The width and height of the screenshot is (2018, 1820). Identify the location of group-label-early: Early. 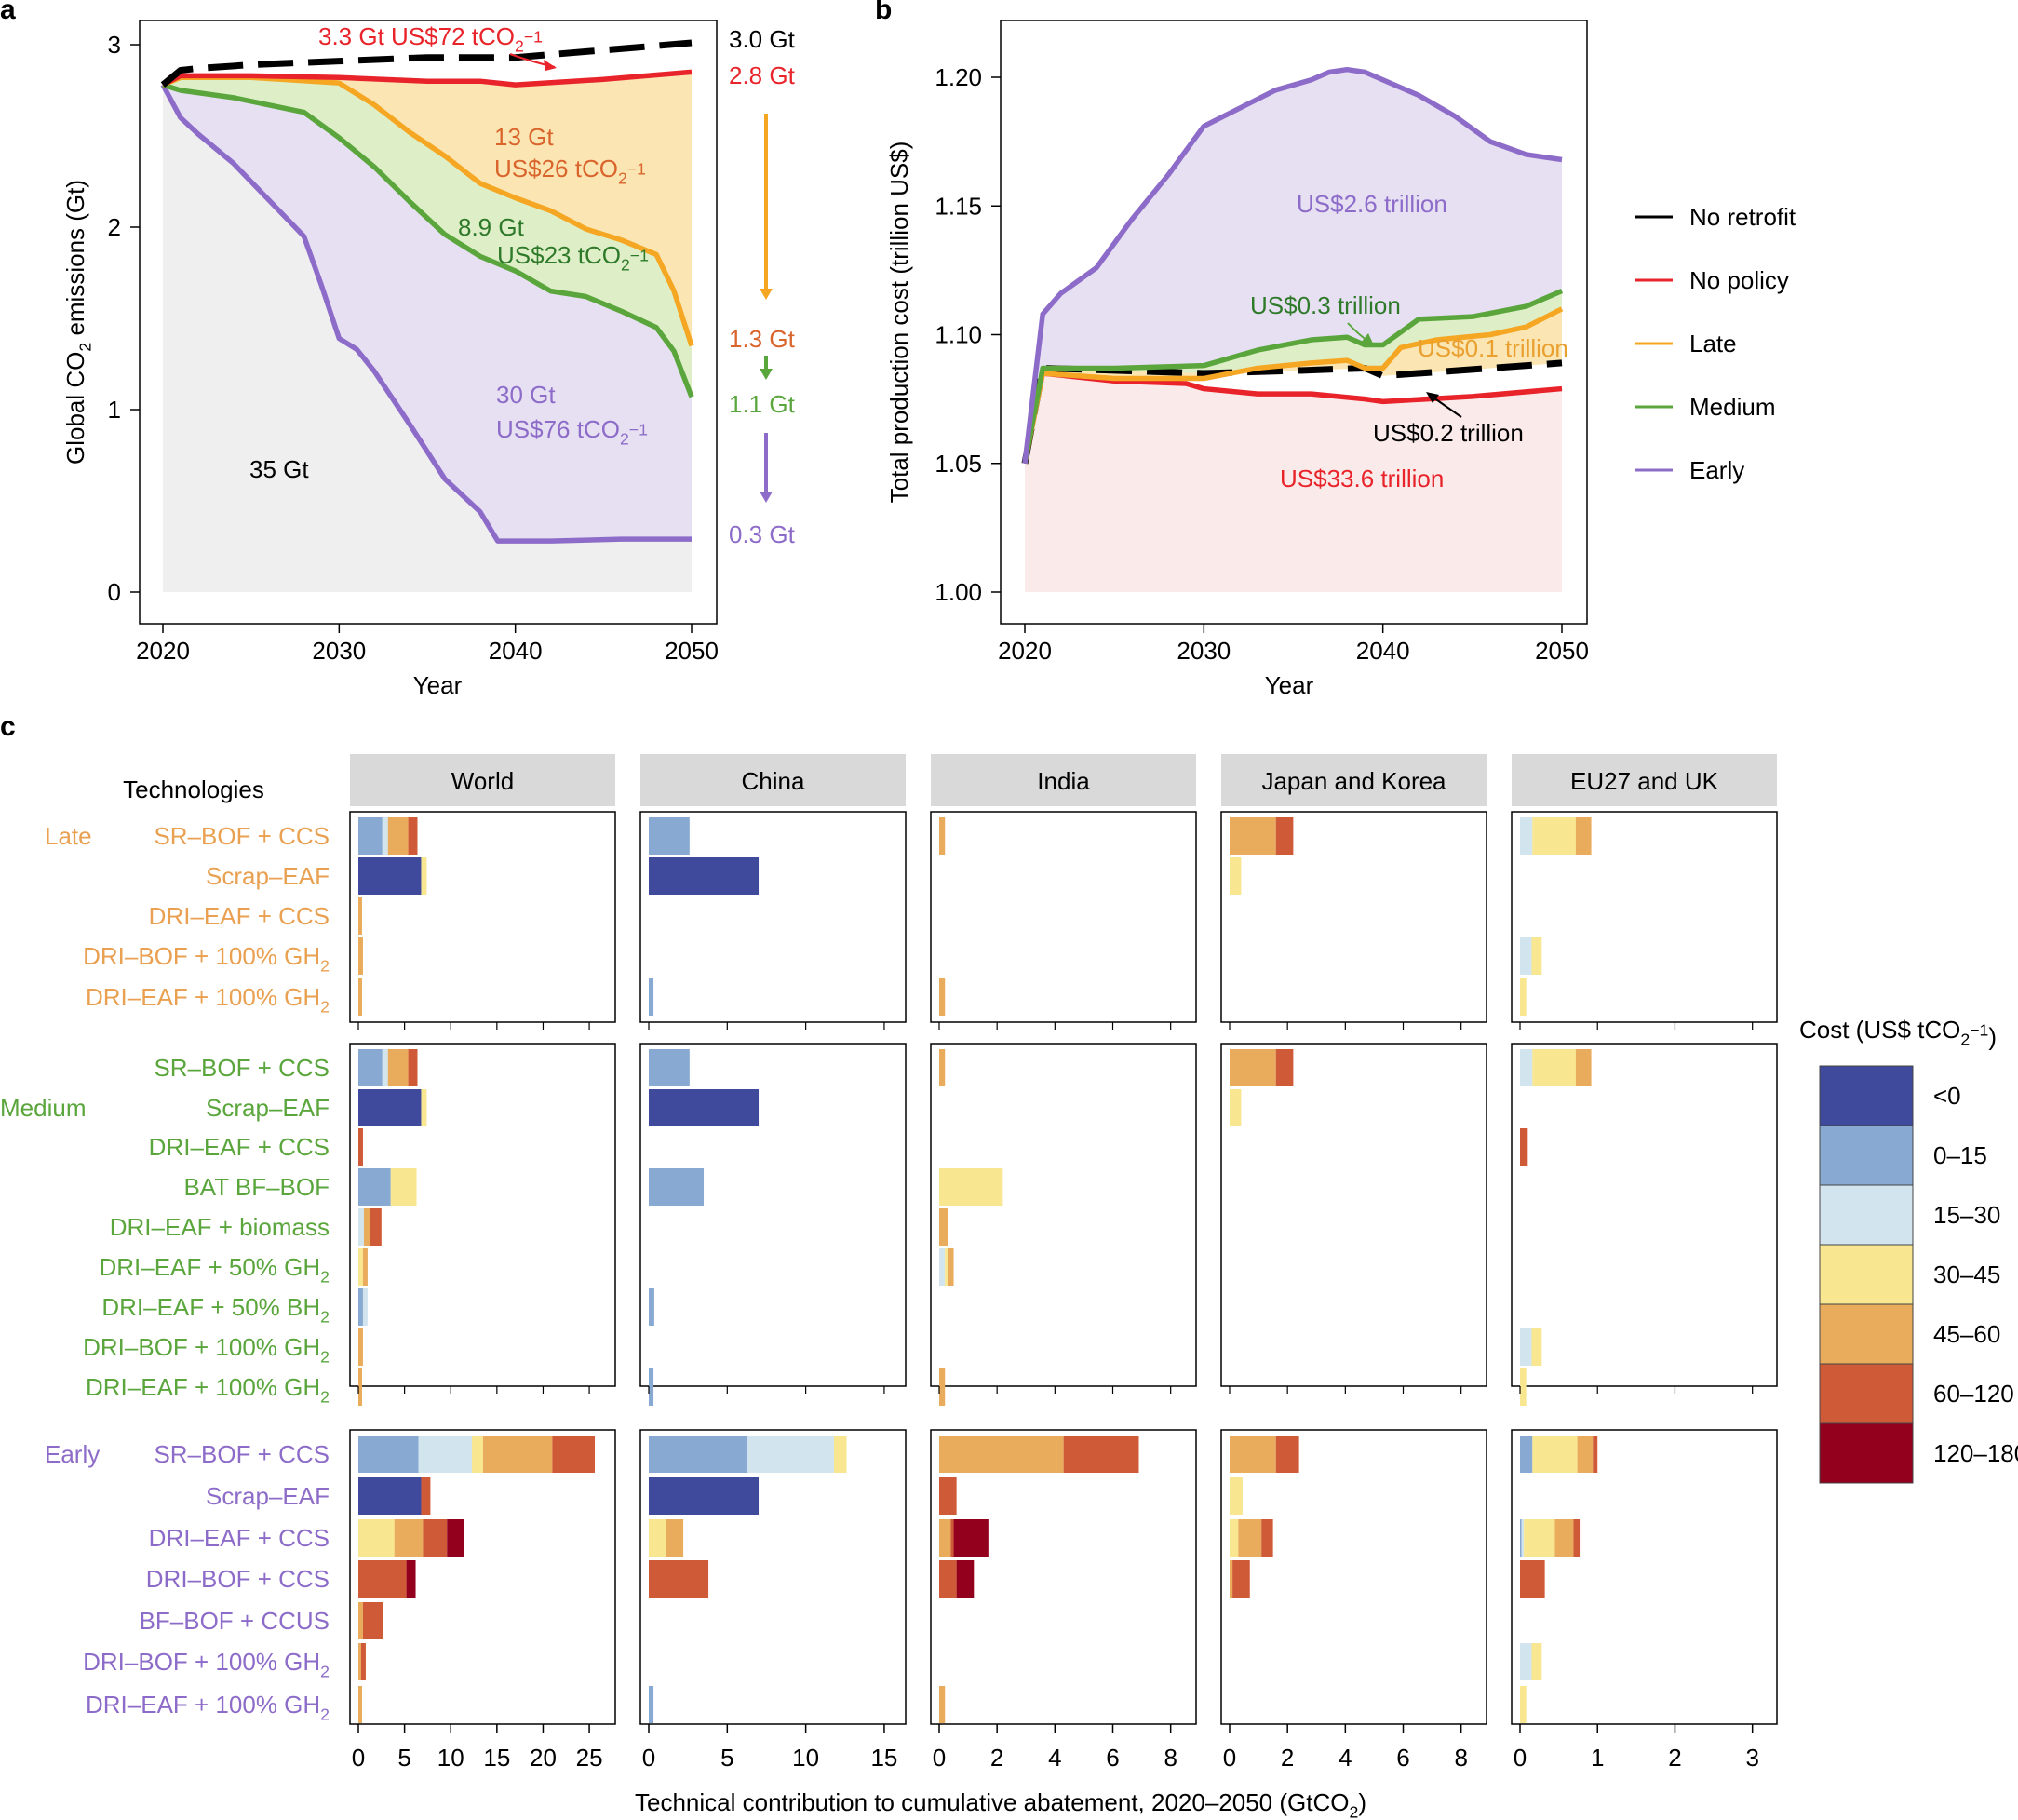
(72, 1454).